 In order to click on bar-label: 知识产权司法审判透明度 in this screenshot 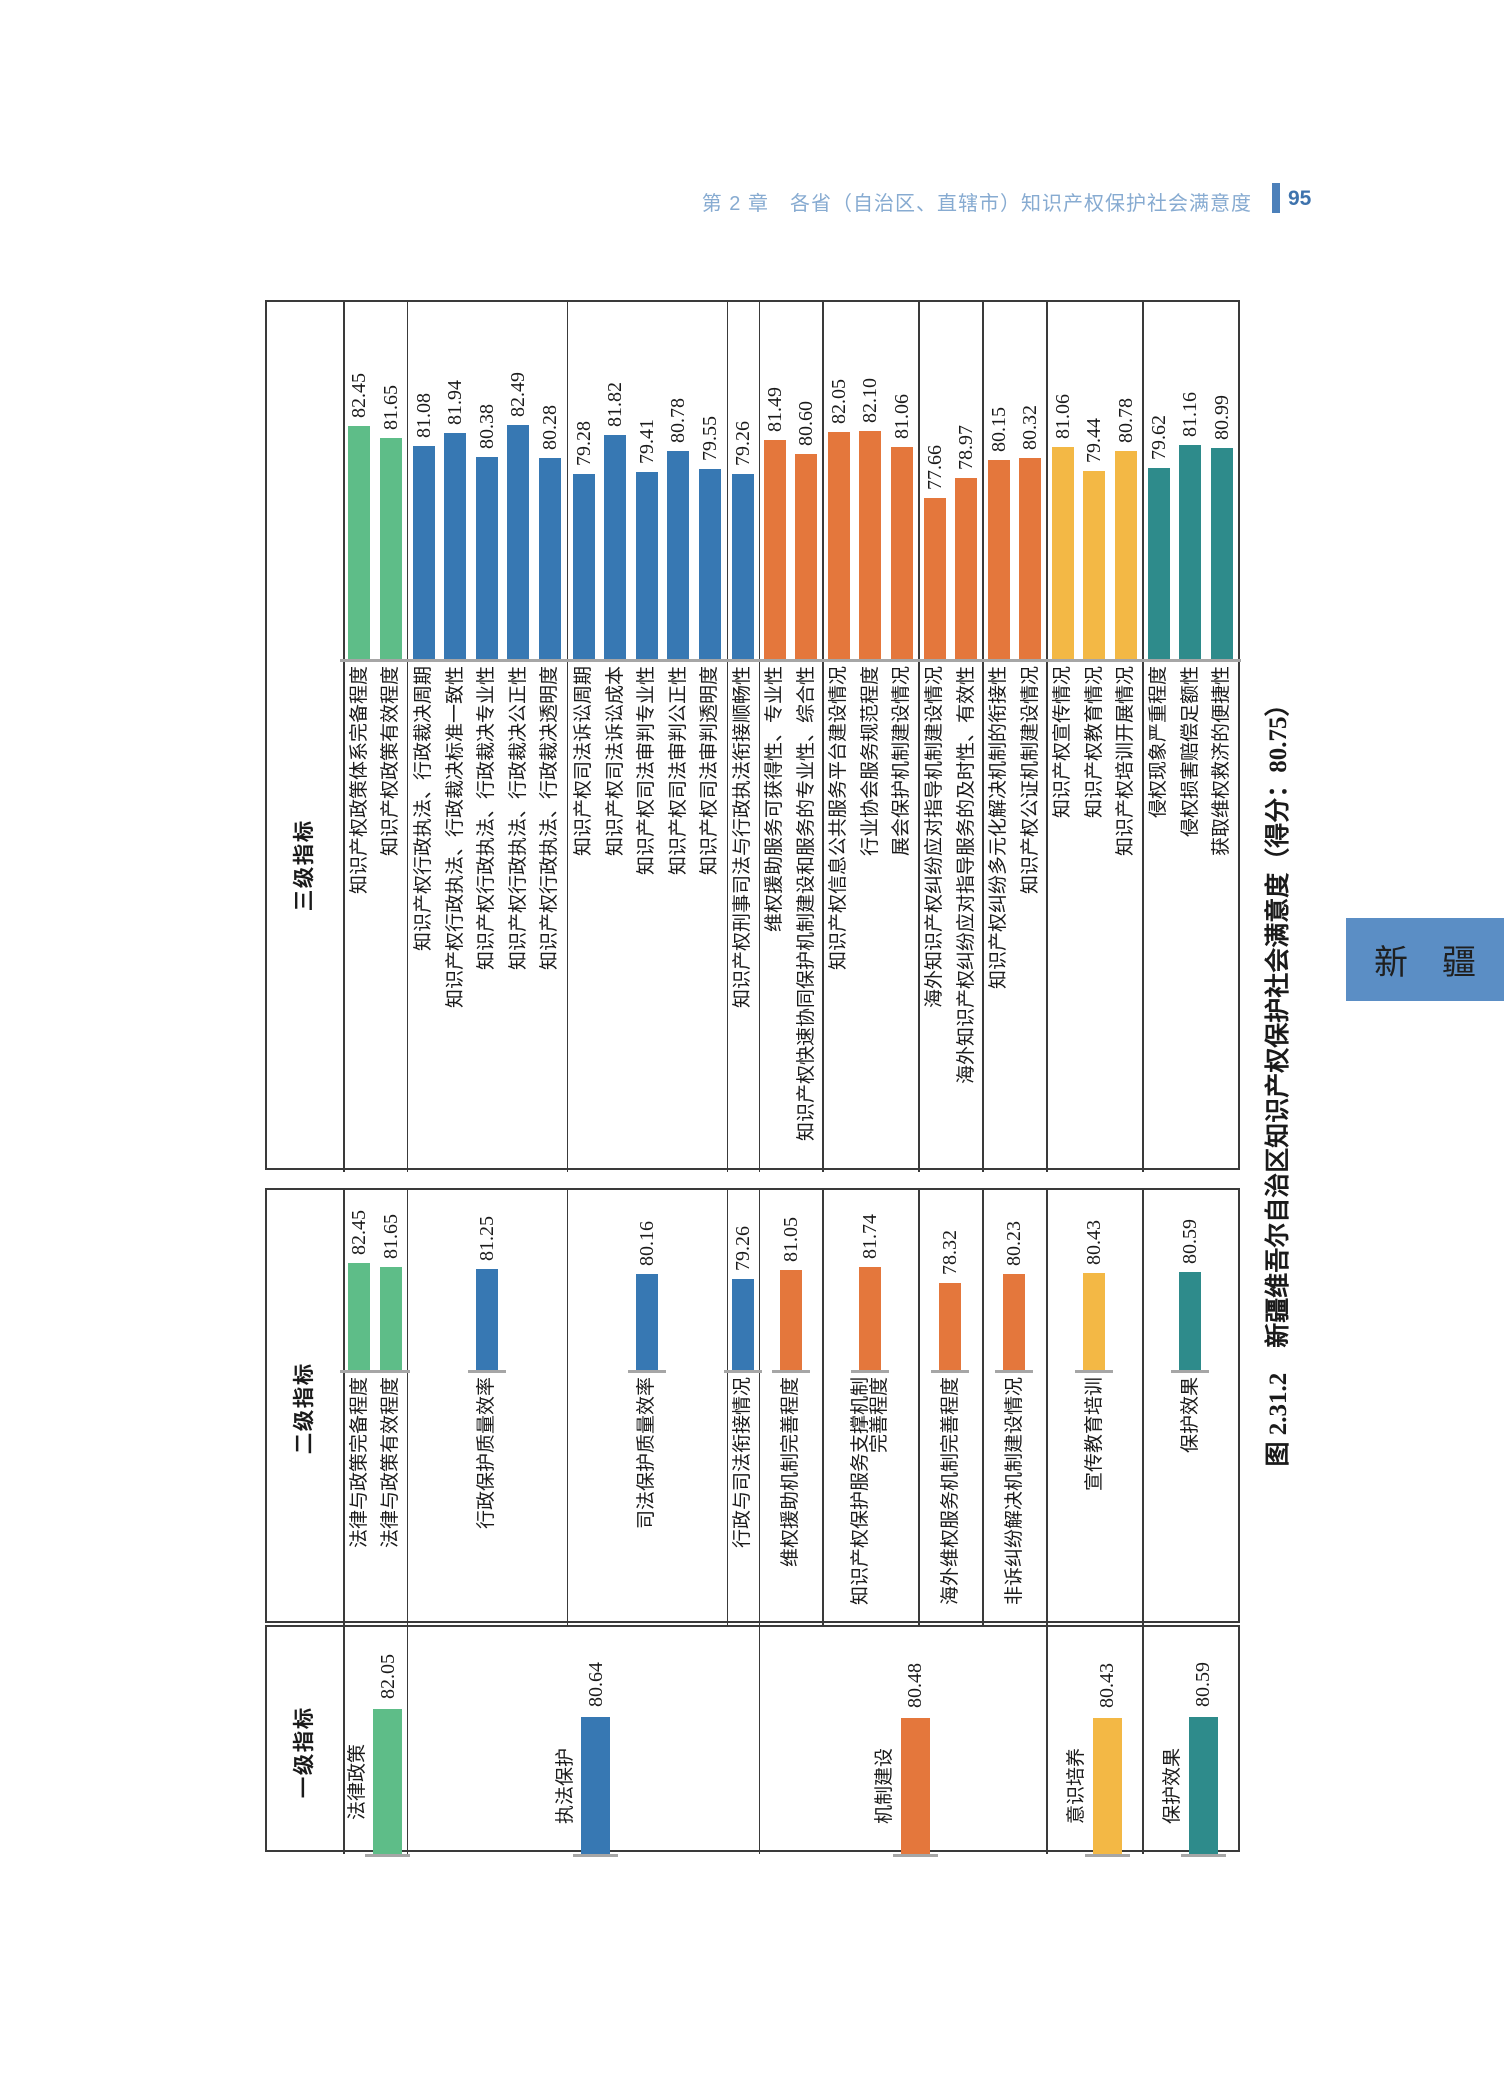, I will do `click(710, 771)`.